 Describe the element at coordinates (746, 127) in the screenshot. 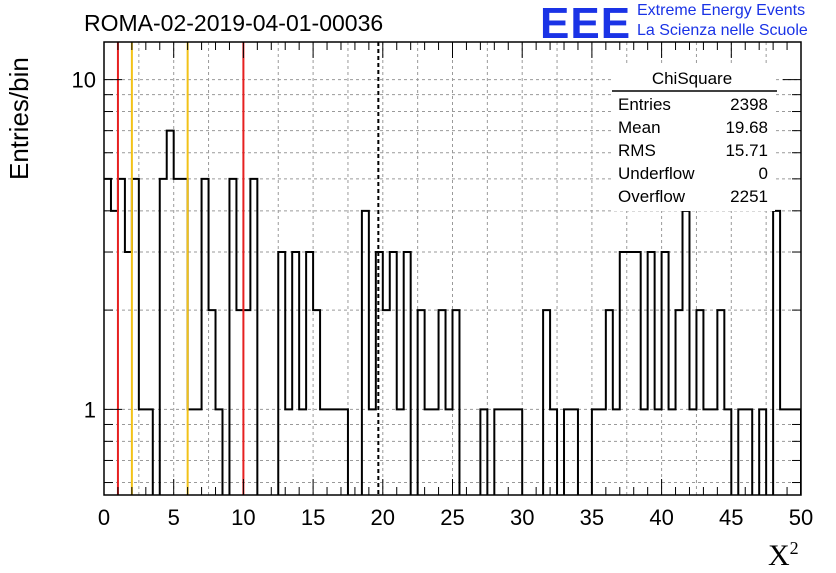

I see `stats-row-value: 19.68` at that location.